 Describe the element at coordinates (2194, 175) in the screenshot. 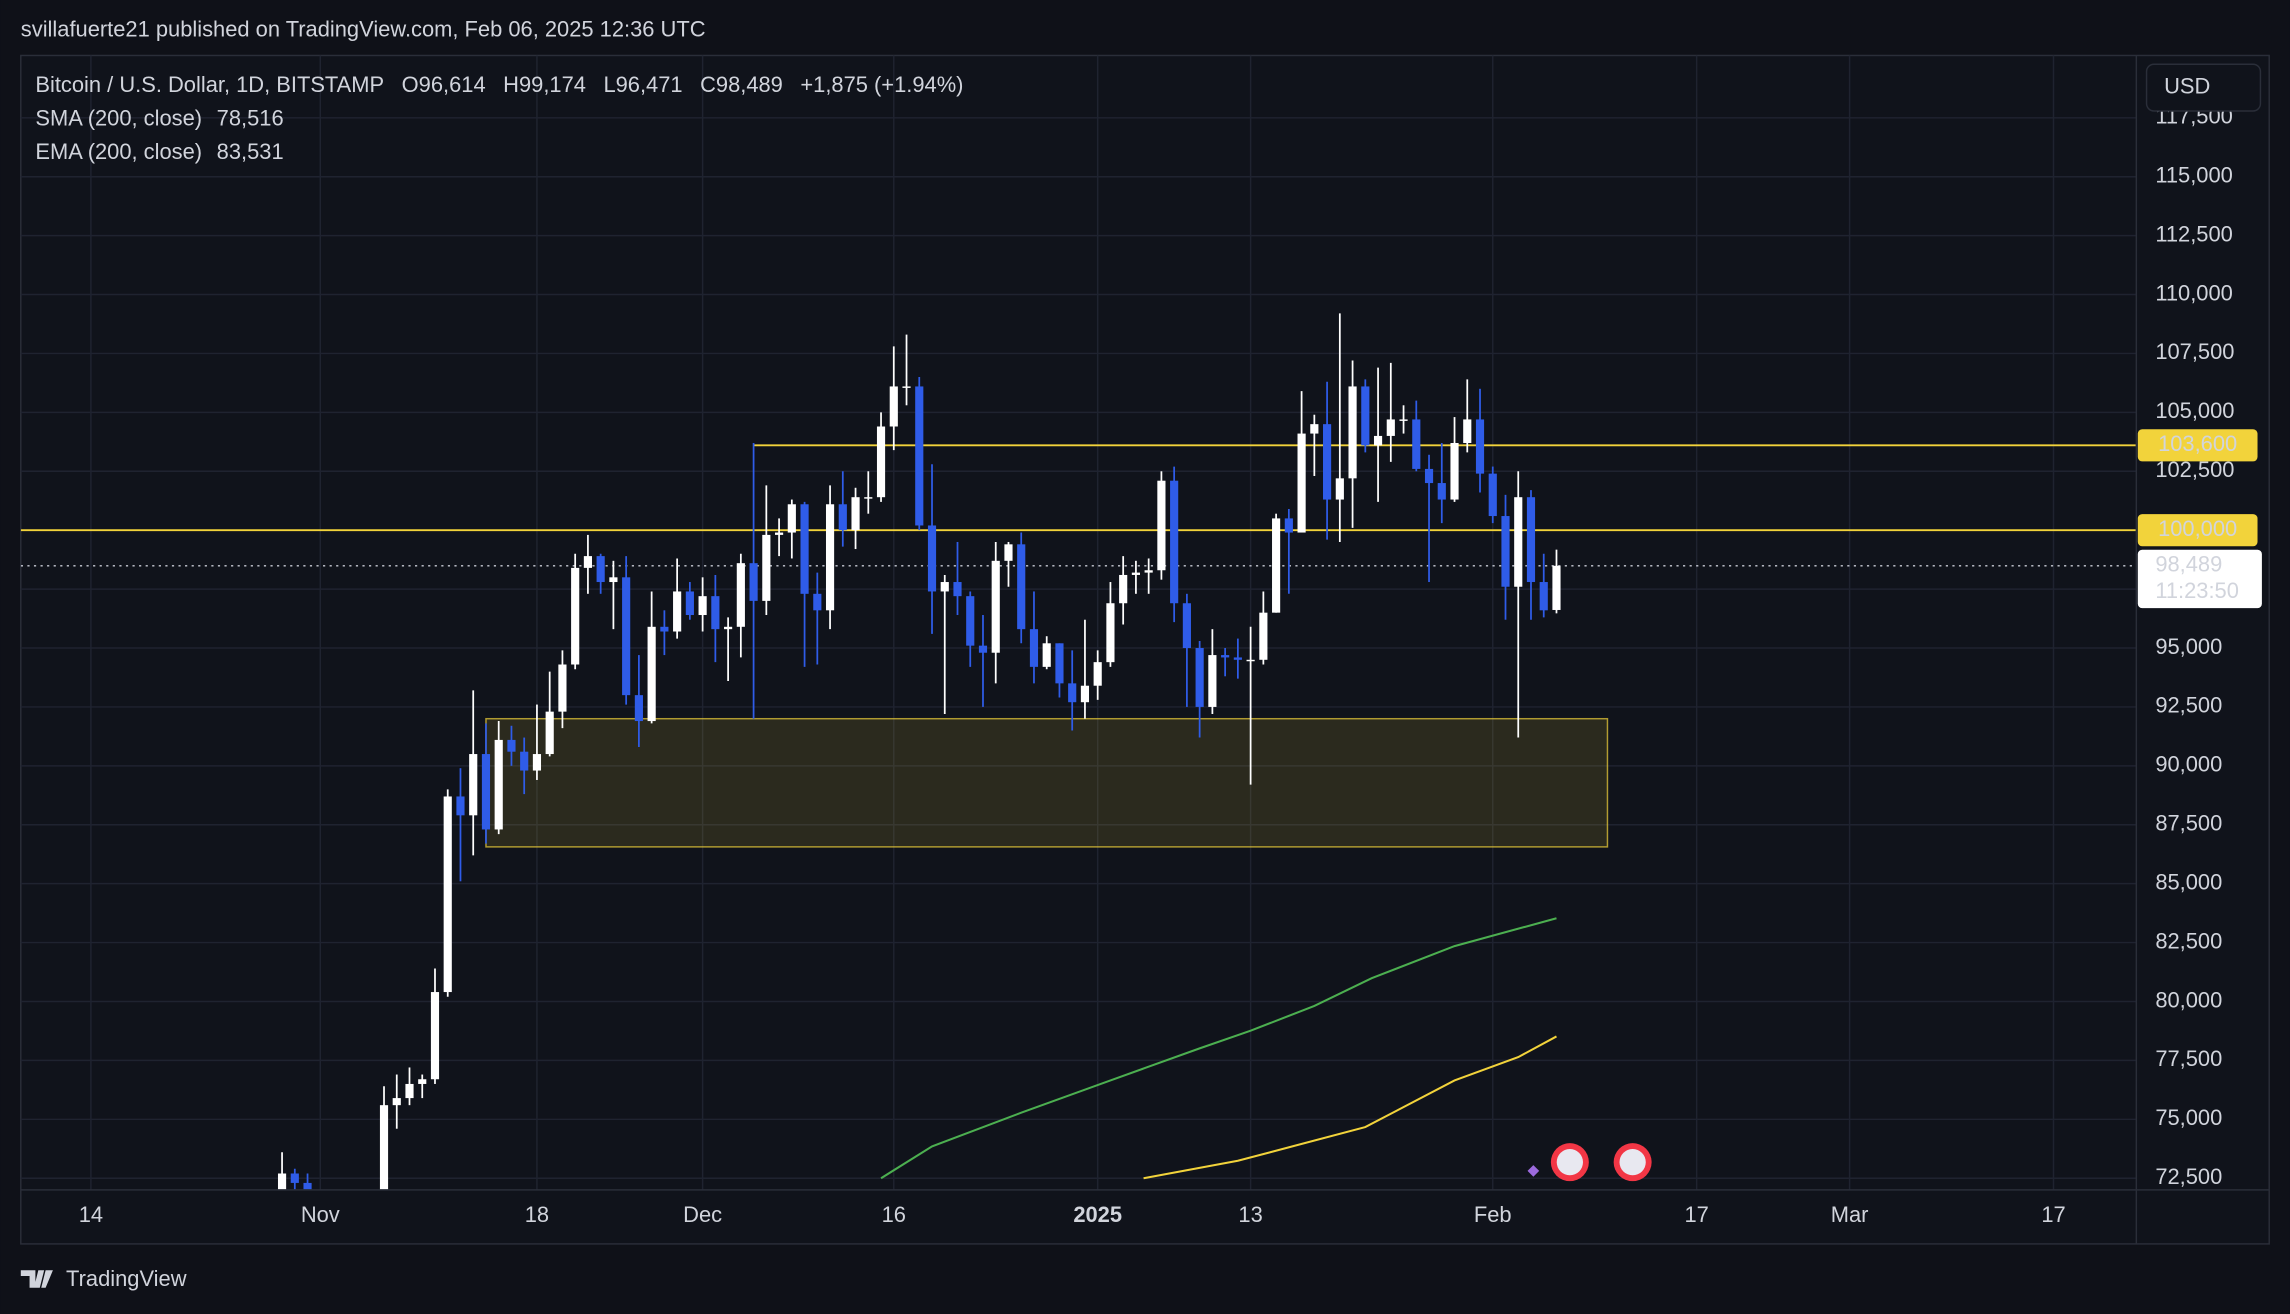

I see `y-tick-label: 115,000` at that location.